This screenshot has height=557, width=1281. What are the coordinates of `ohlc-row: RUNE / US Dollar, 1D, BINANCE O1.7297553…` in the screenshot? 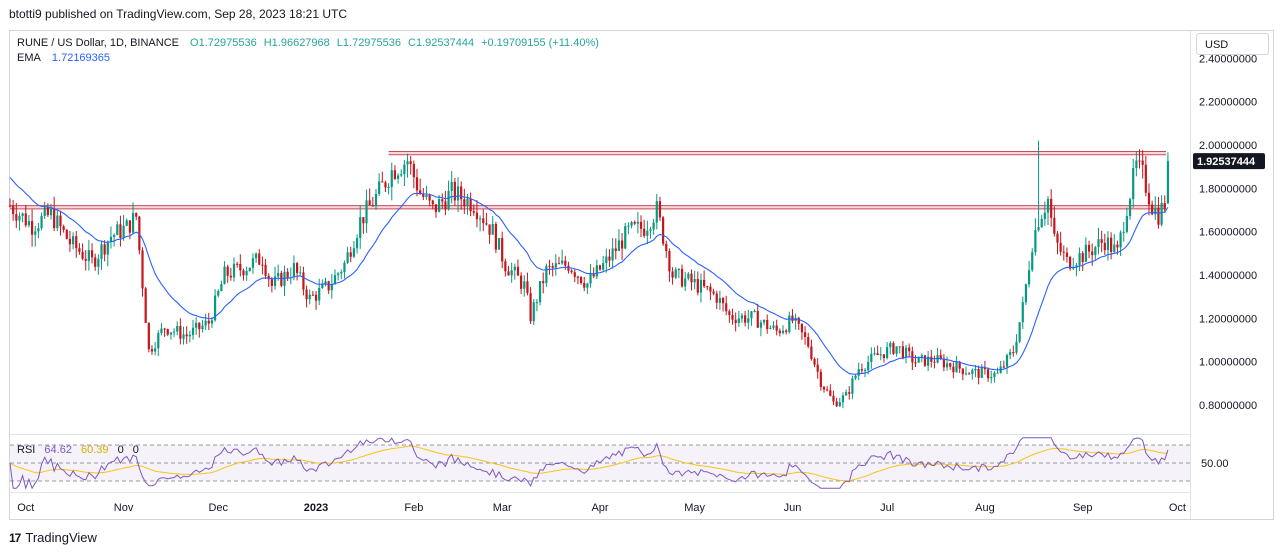 It's located at (311, 43).